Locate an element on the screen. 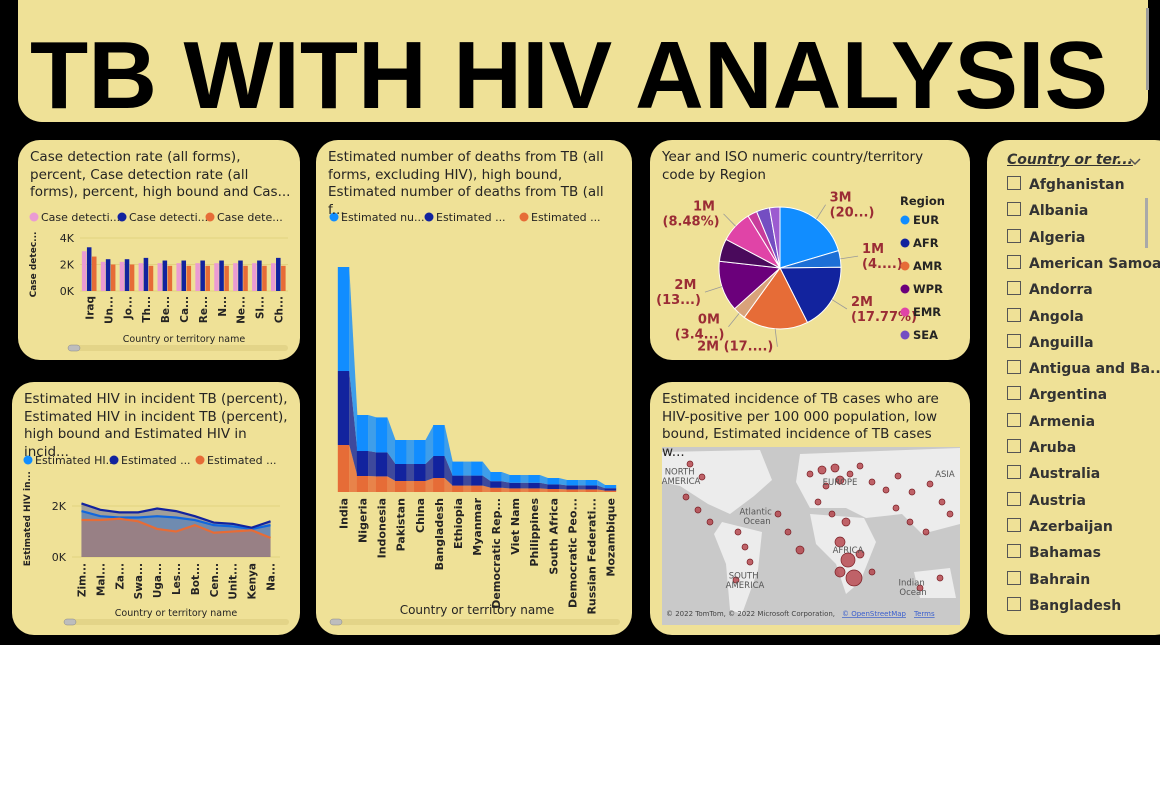 The height and width of the screenshot is (797, 1160). legend-label: EUR is located at coordinates (926, 220).